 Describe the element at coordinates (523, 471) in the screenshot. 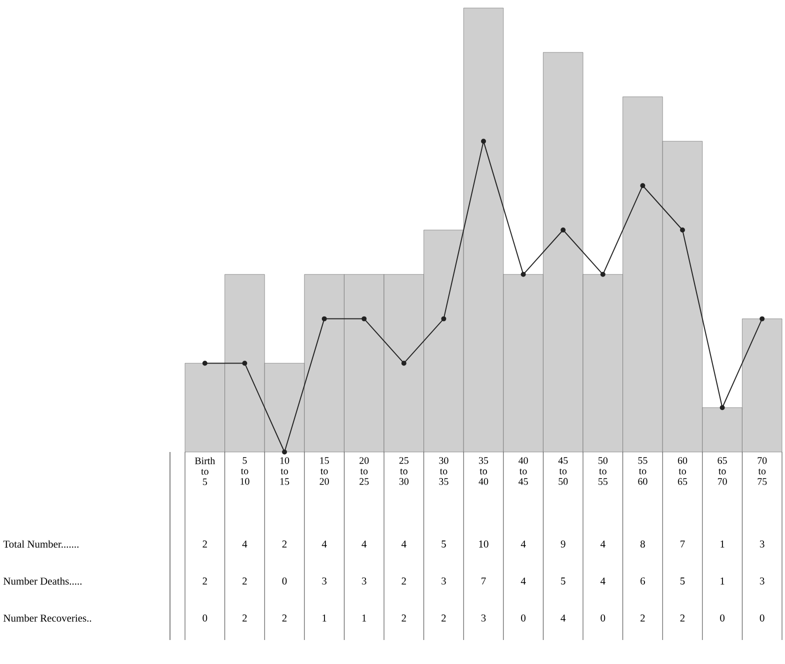

I see `x-tick-label: 40 to 45` at that location.